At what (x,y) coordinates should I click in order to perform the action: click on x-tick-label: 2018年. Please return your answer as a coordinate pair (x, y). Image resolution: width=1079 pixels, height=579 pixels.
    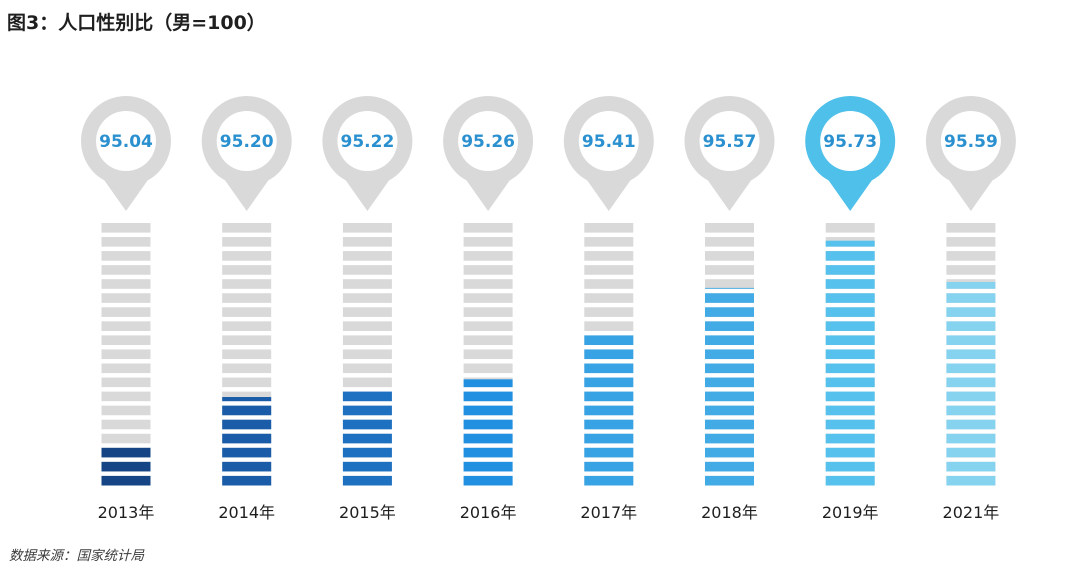
    Looking at the image, I should click on (729, 512).